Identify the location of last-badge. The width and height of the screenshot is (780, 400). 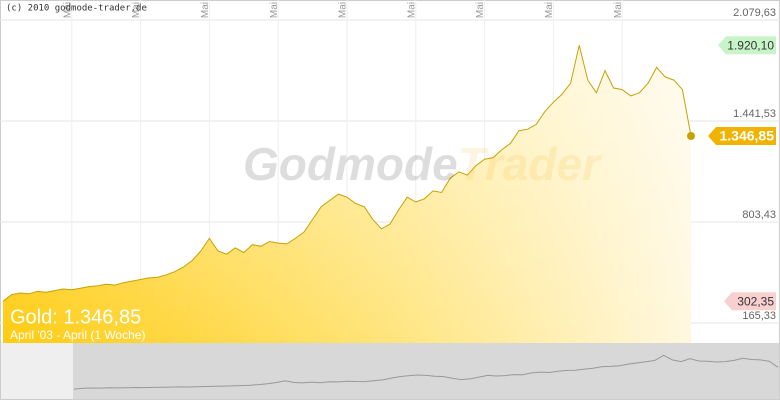
(742, 135).